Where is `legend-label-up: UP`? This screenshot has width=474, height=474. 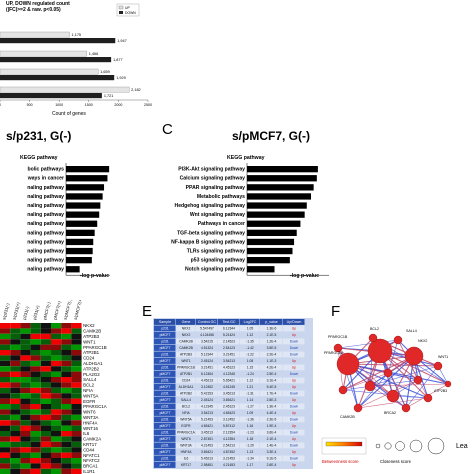 legend-label-up: UP is located at coordinates (127, 8).